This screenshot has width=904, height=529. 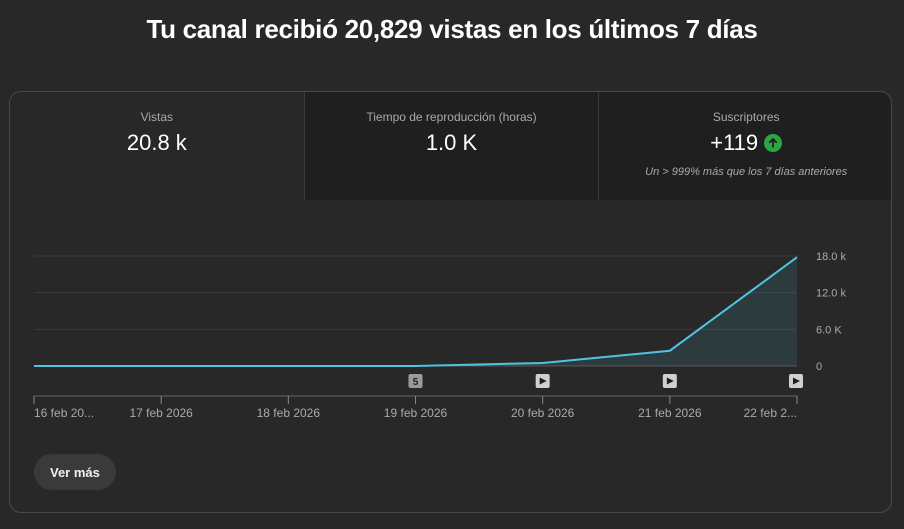 I want to click on y-tick-label: 0, so click(x=819, y=367).